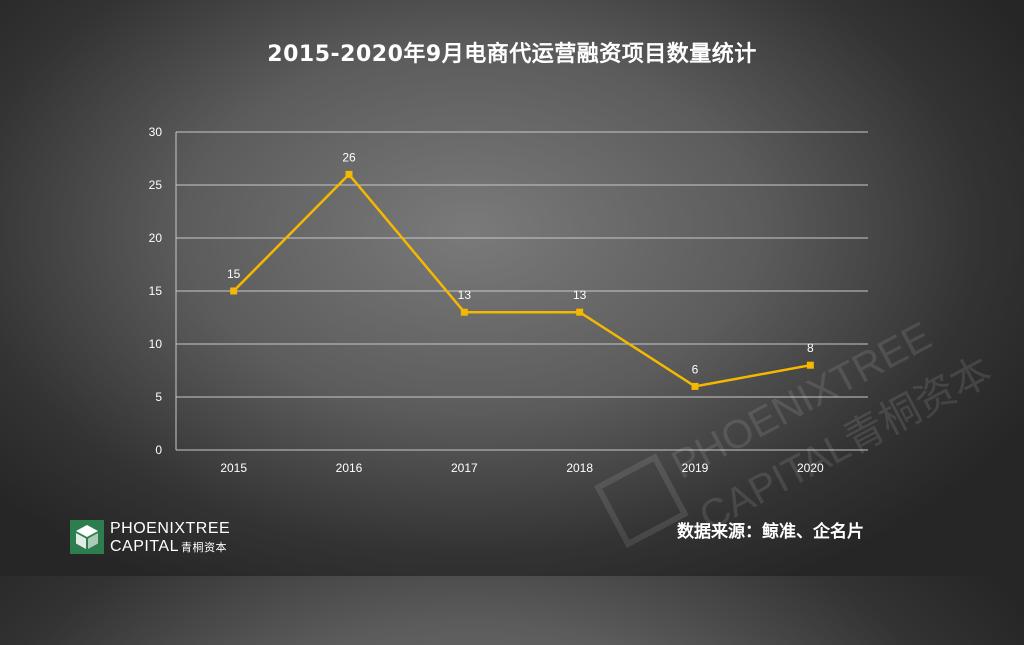  Describe the element at coordinates (512, 54) in the screenshot. I see `chart-title: 2015-2020年9月电商代运营融资项目数量统计` at that location.